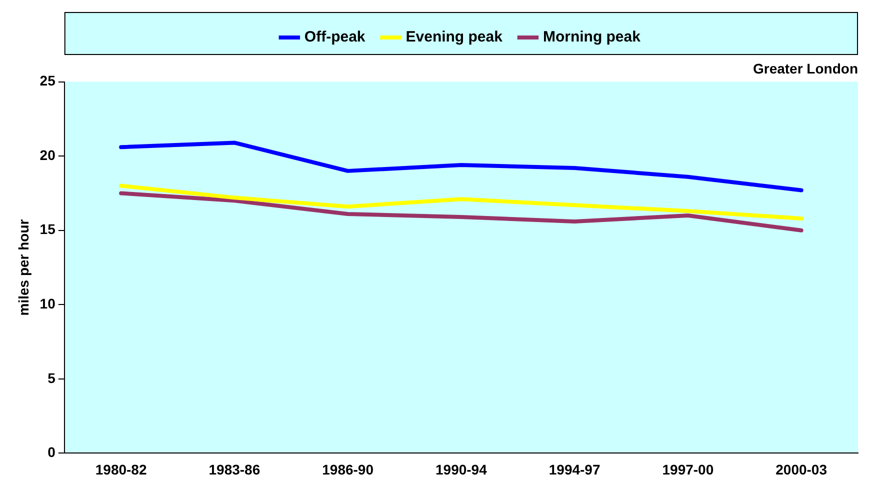 This screenshot has width=870, height=495. What do you see at coordinates (121, 469) in the screenshot?
I see `x-tick-label: 1980-82` at bounding box center [121, 469].